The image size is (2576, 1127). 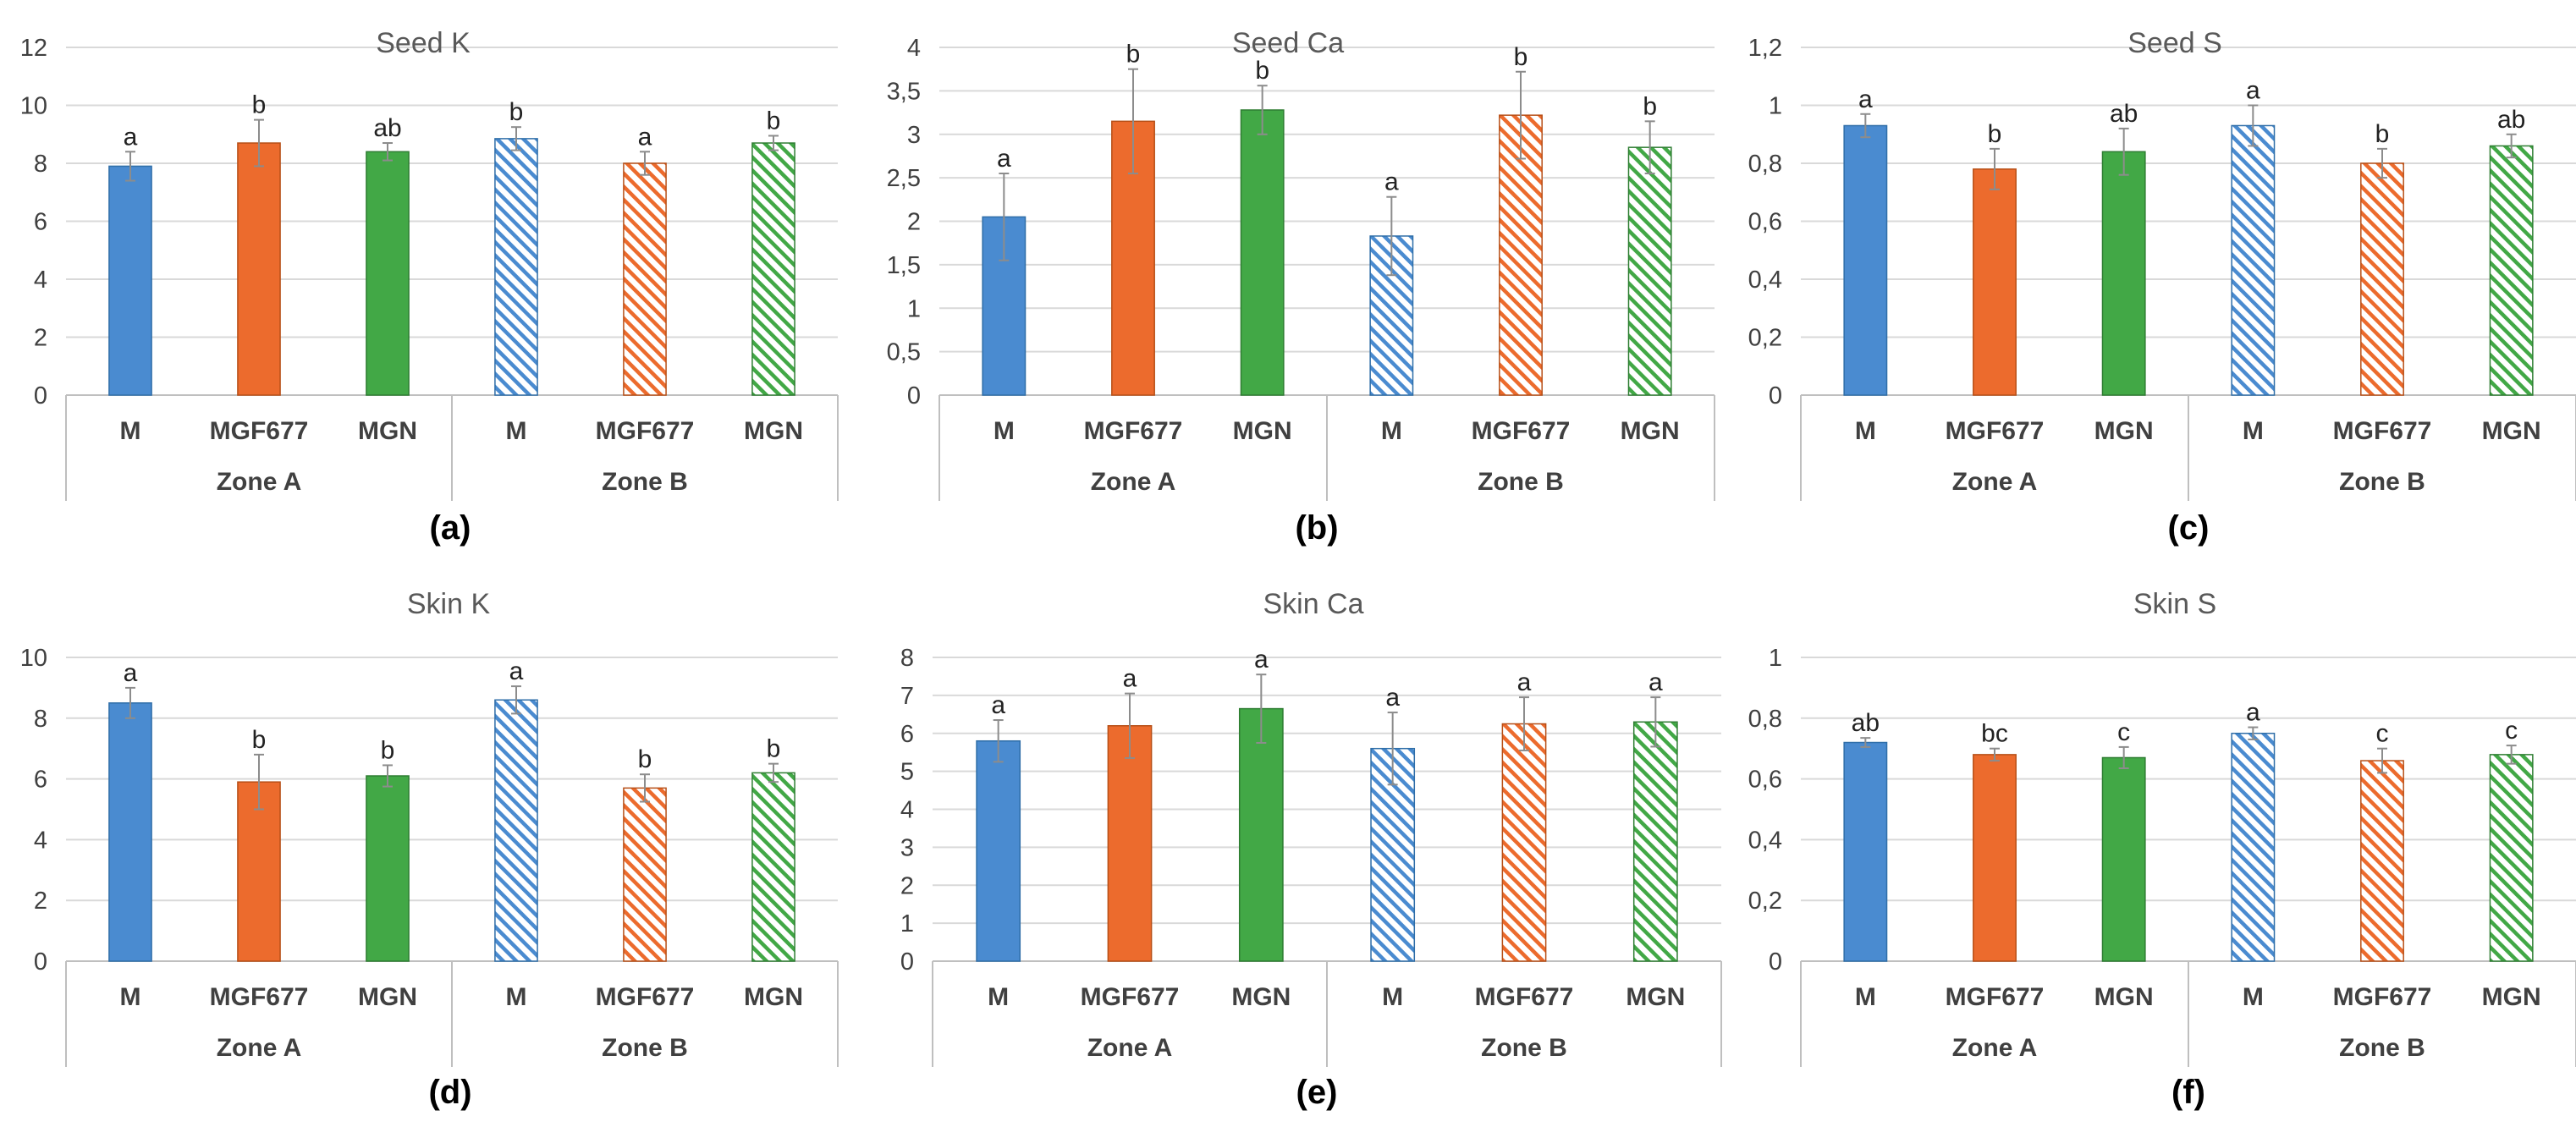 What do you see at coordinates (904, 266) in the screenshot?
I see `y-tick-label: 1,5` at bounding box center [904, 266].